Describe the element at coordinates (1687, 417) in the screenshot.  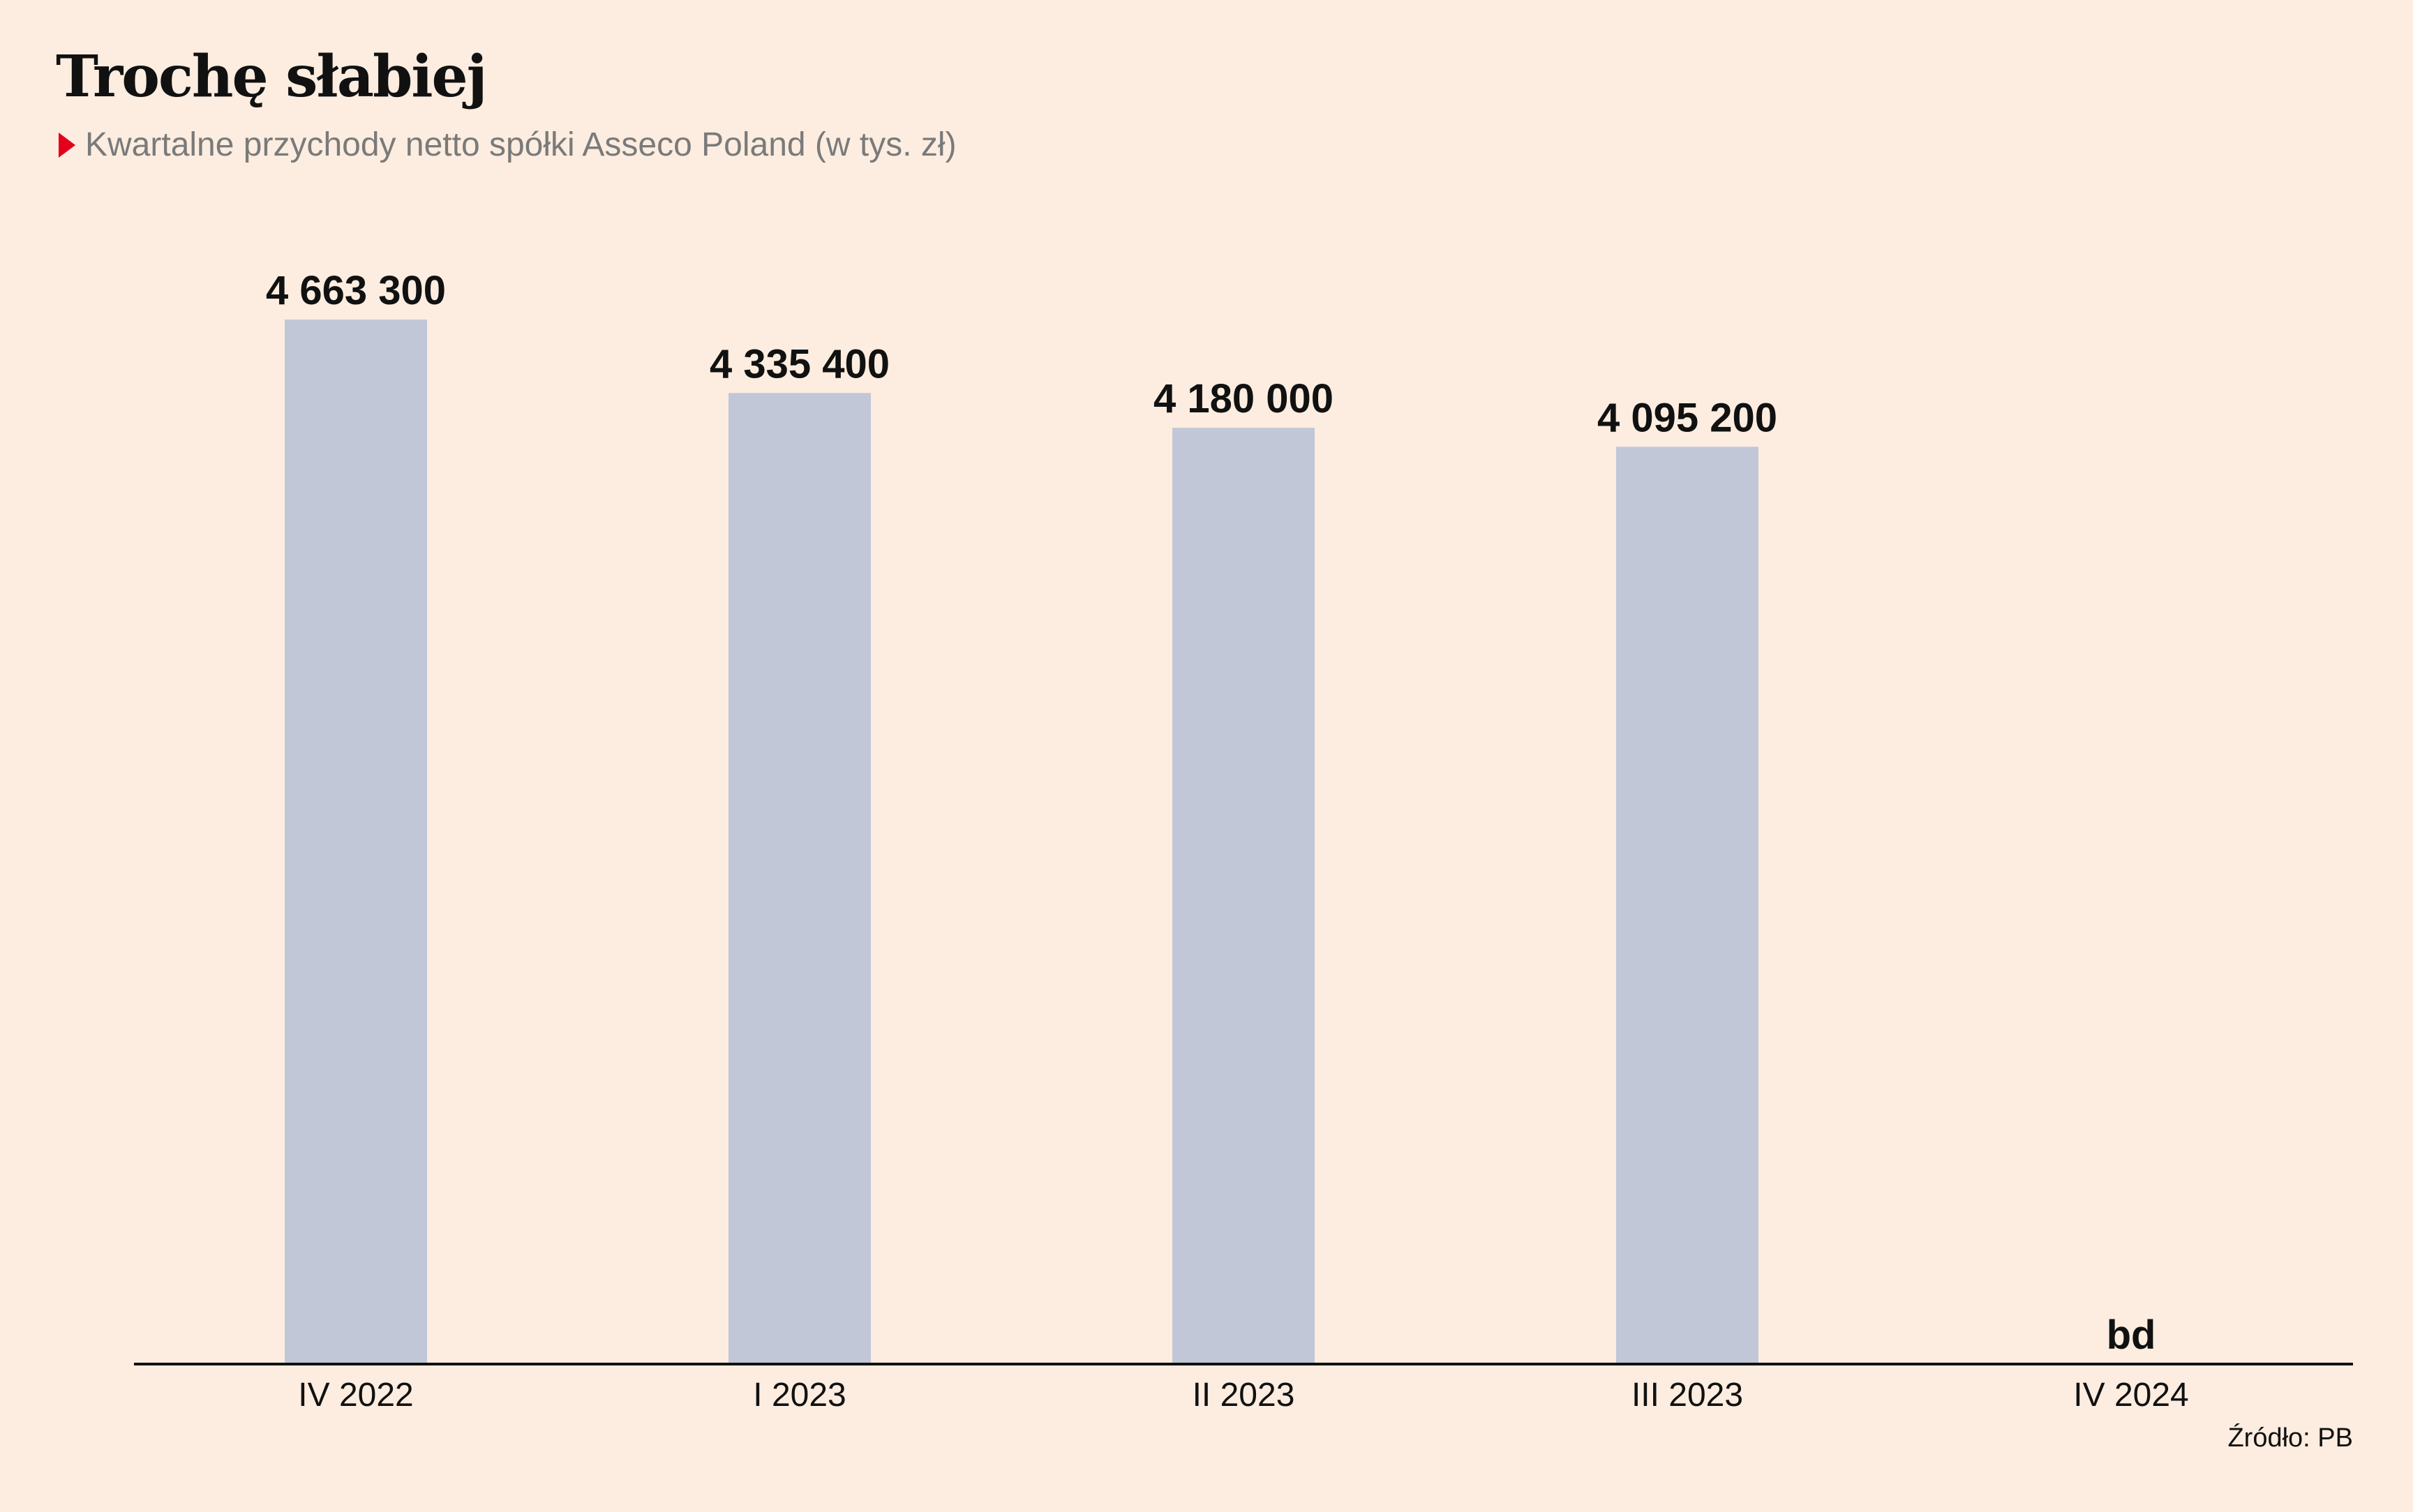
I see `data-label-3: 4 095 200` at that location.